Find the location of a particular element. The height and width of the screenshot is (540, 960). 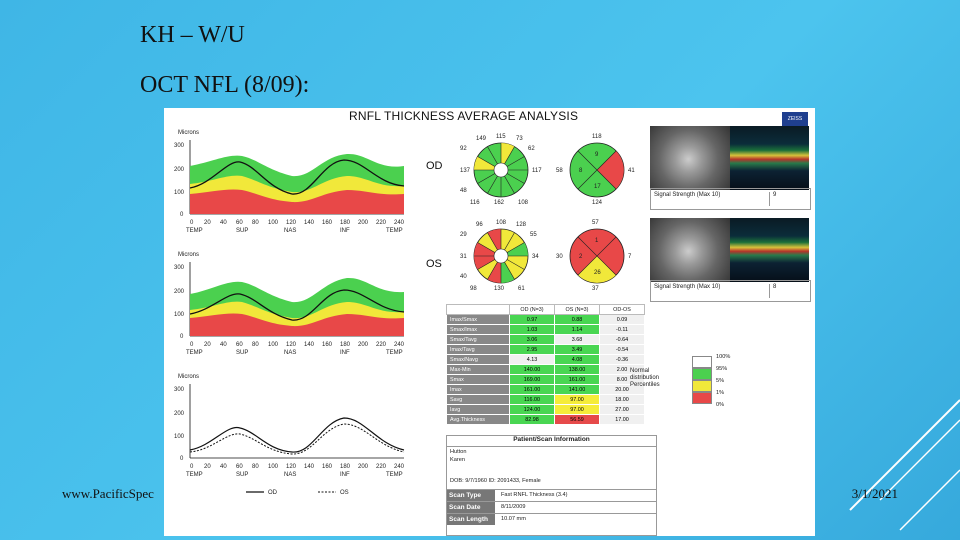

table-row: Imax/Tavg 2.95 3.49 -0.54 is located at coordinates (545, 349).